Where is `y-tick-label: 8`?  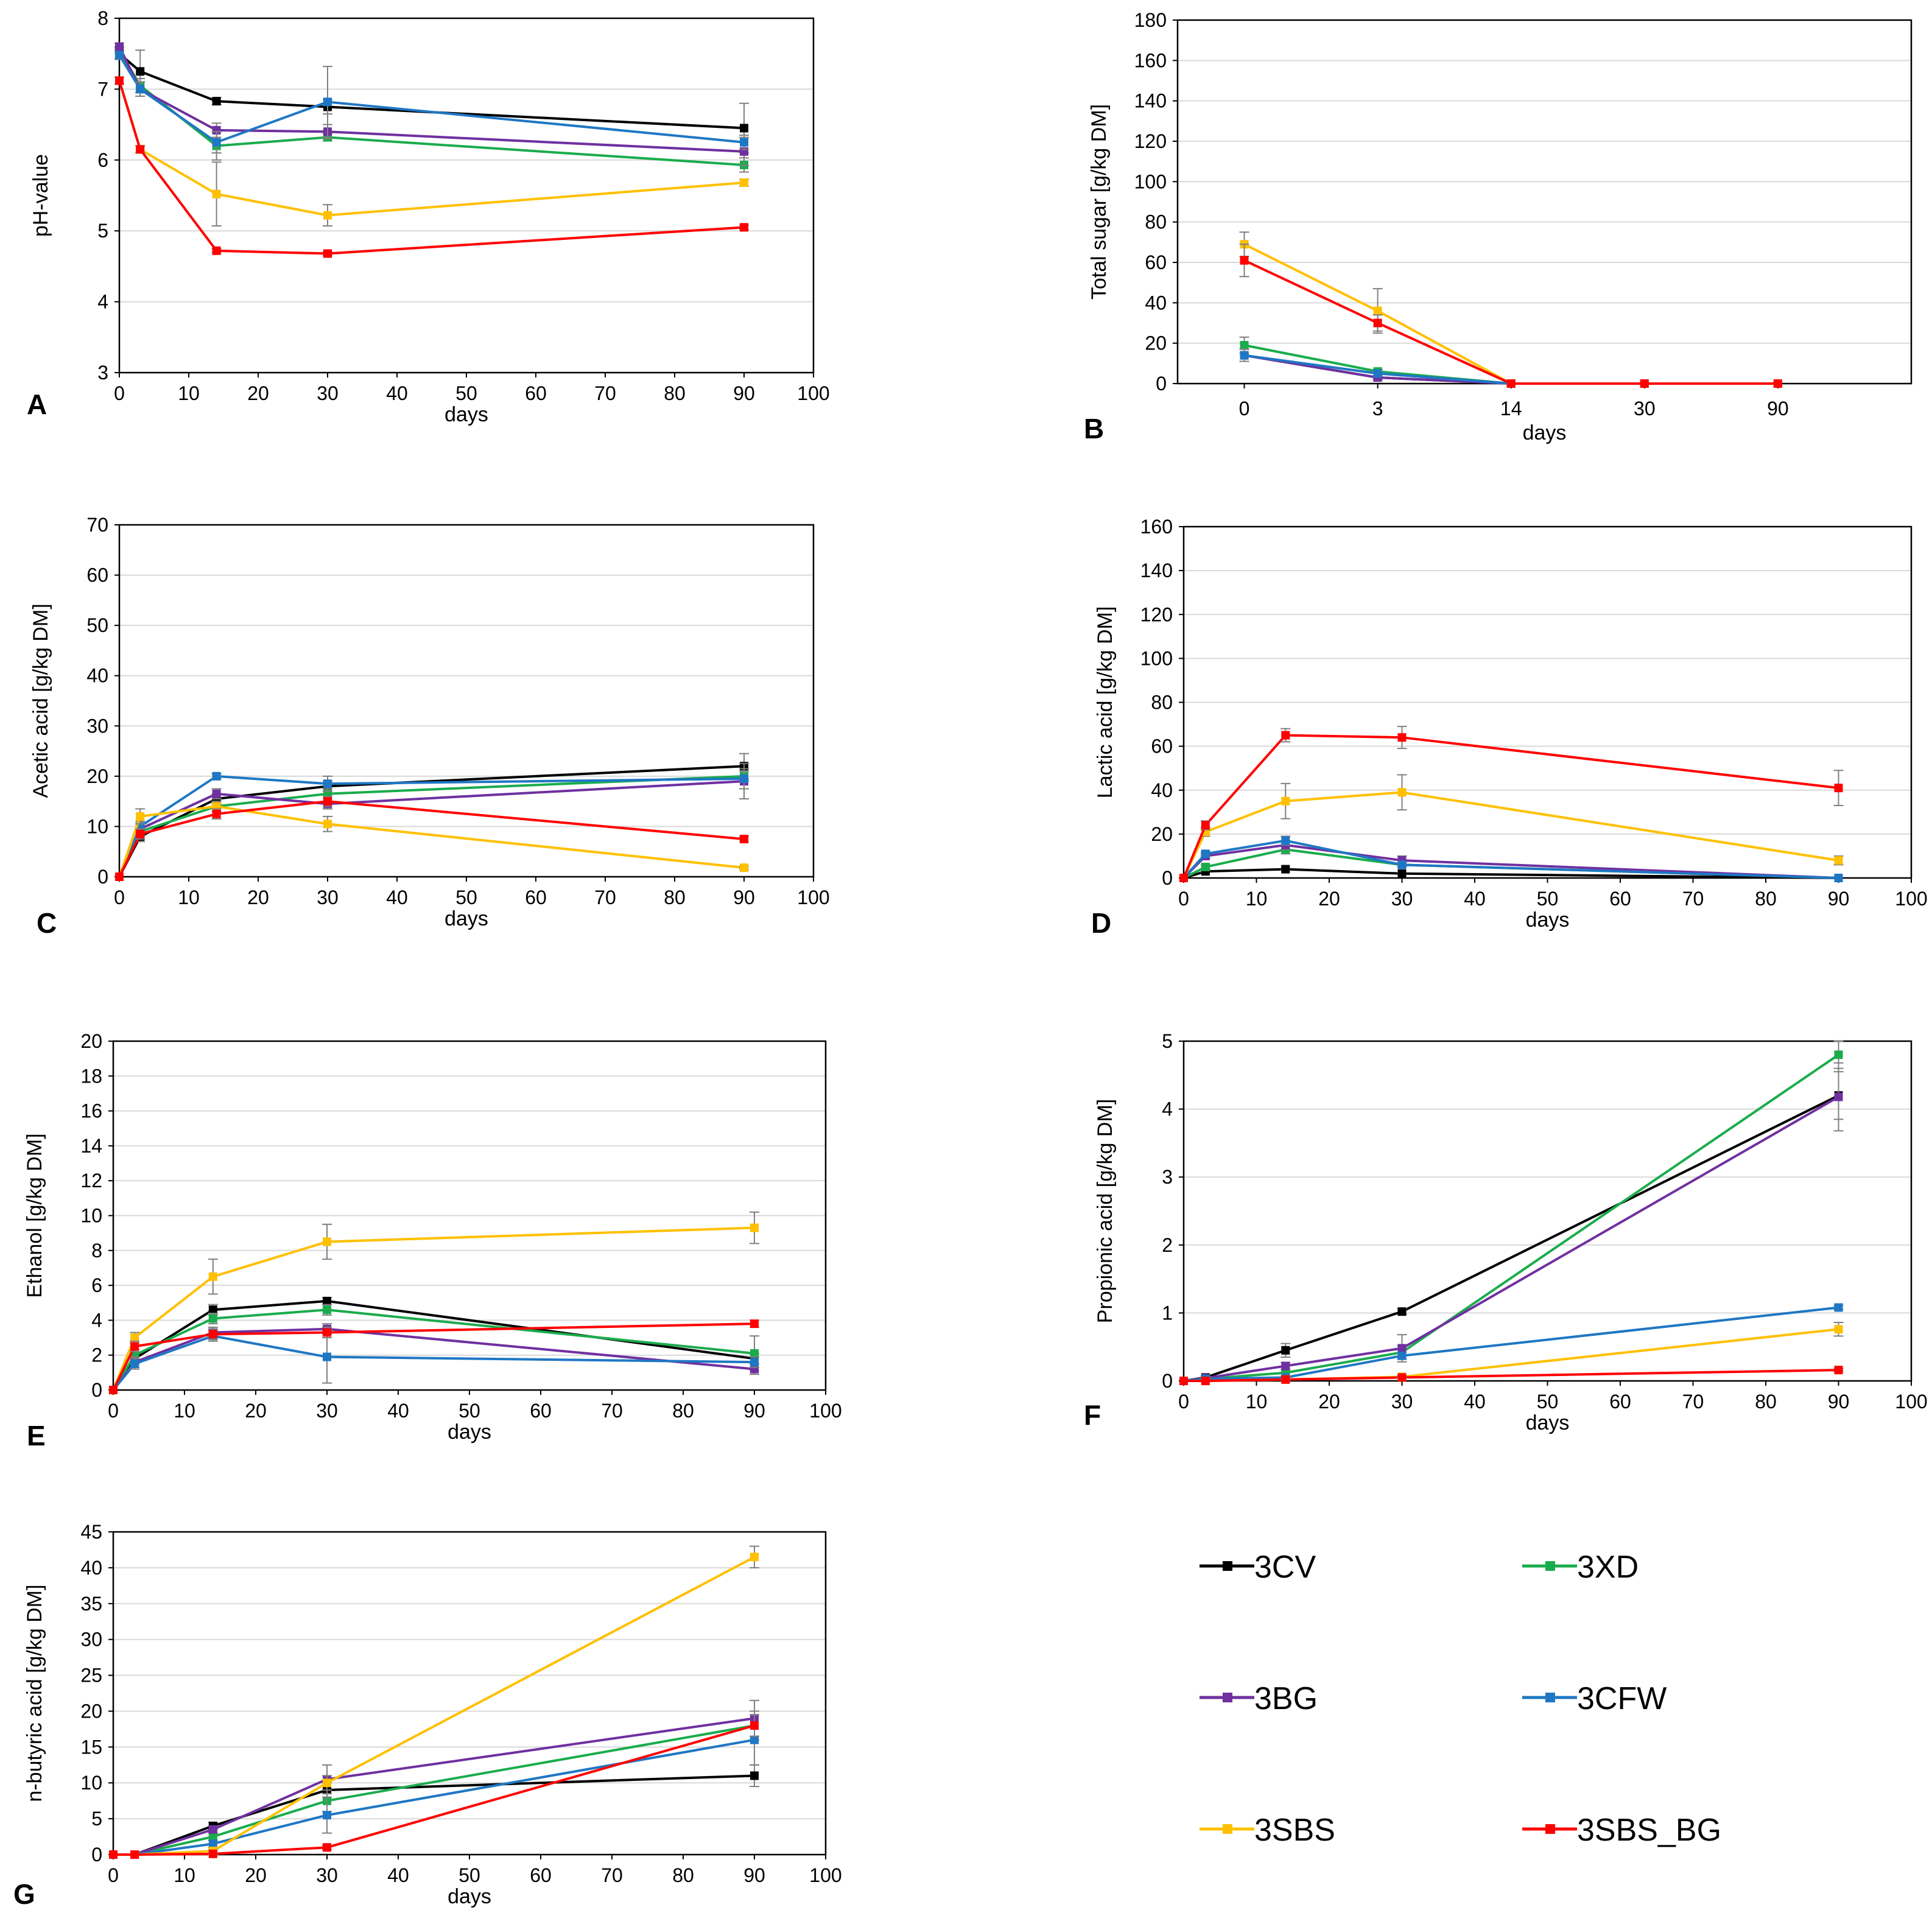 y-tick-label: 8 is located at coordinates (103, 18).